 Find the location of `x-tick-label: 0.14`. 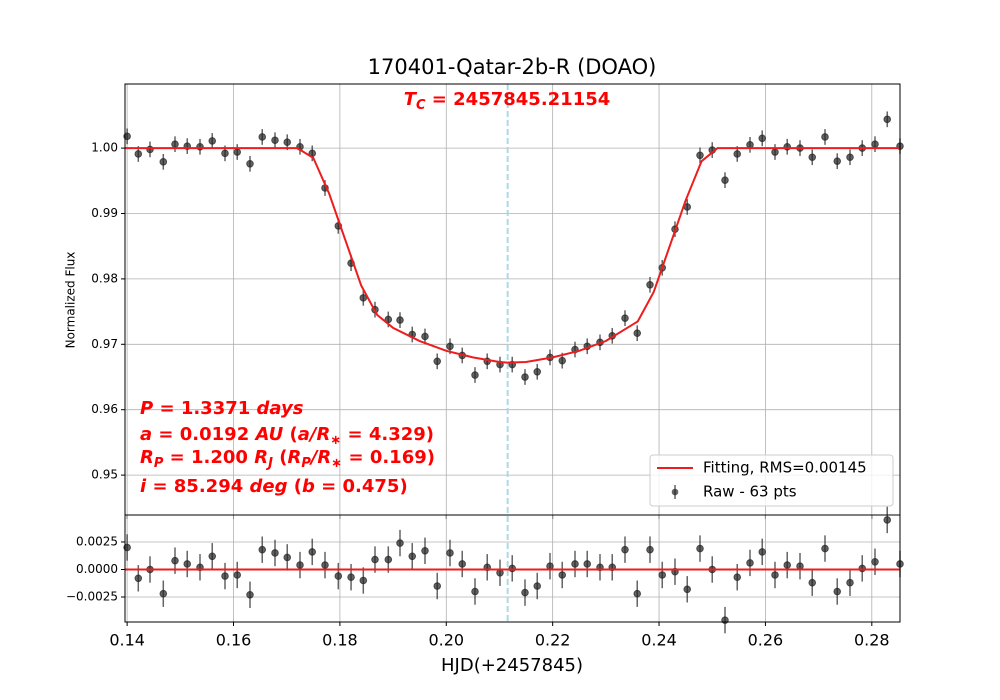

x-tick-label: 0.14 is located at coordinates (127, 640).